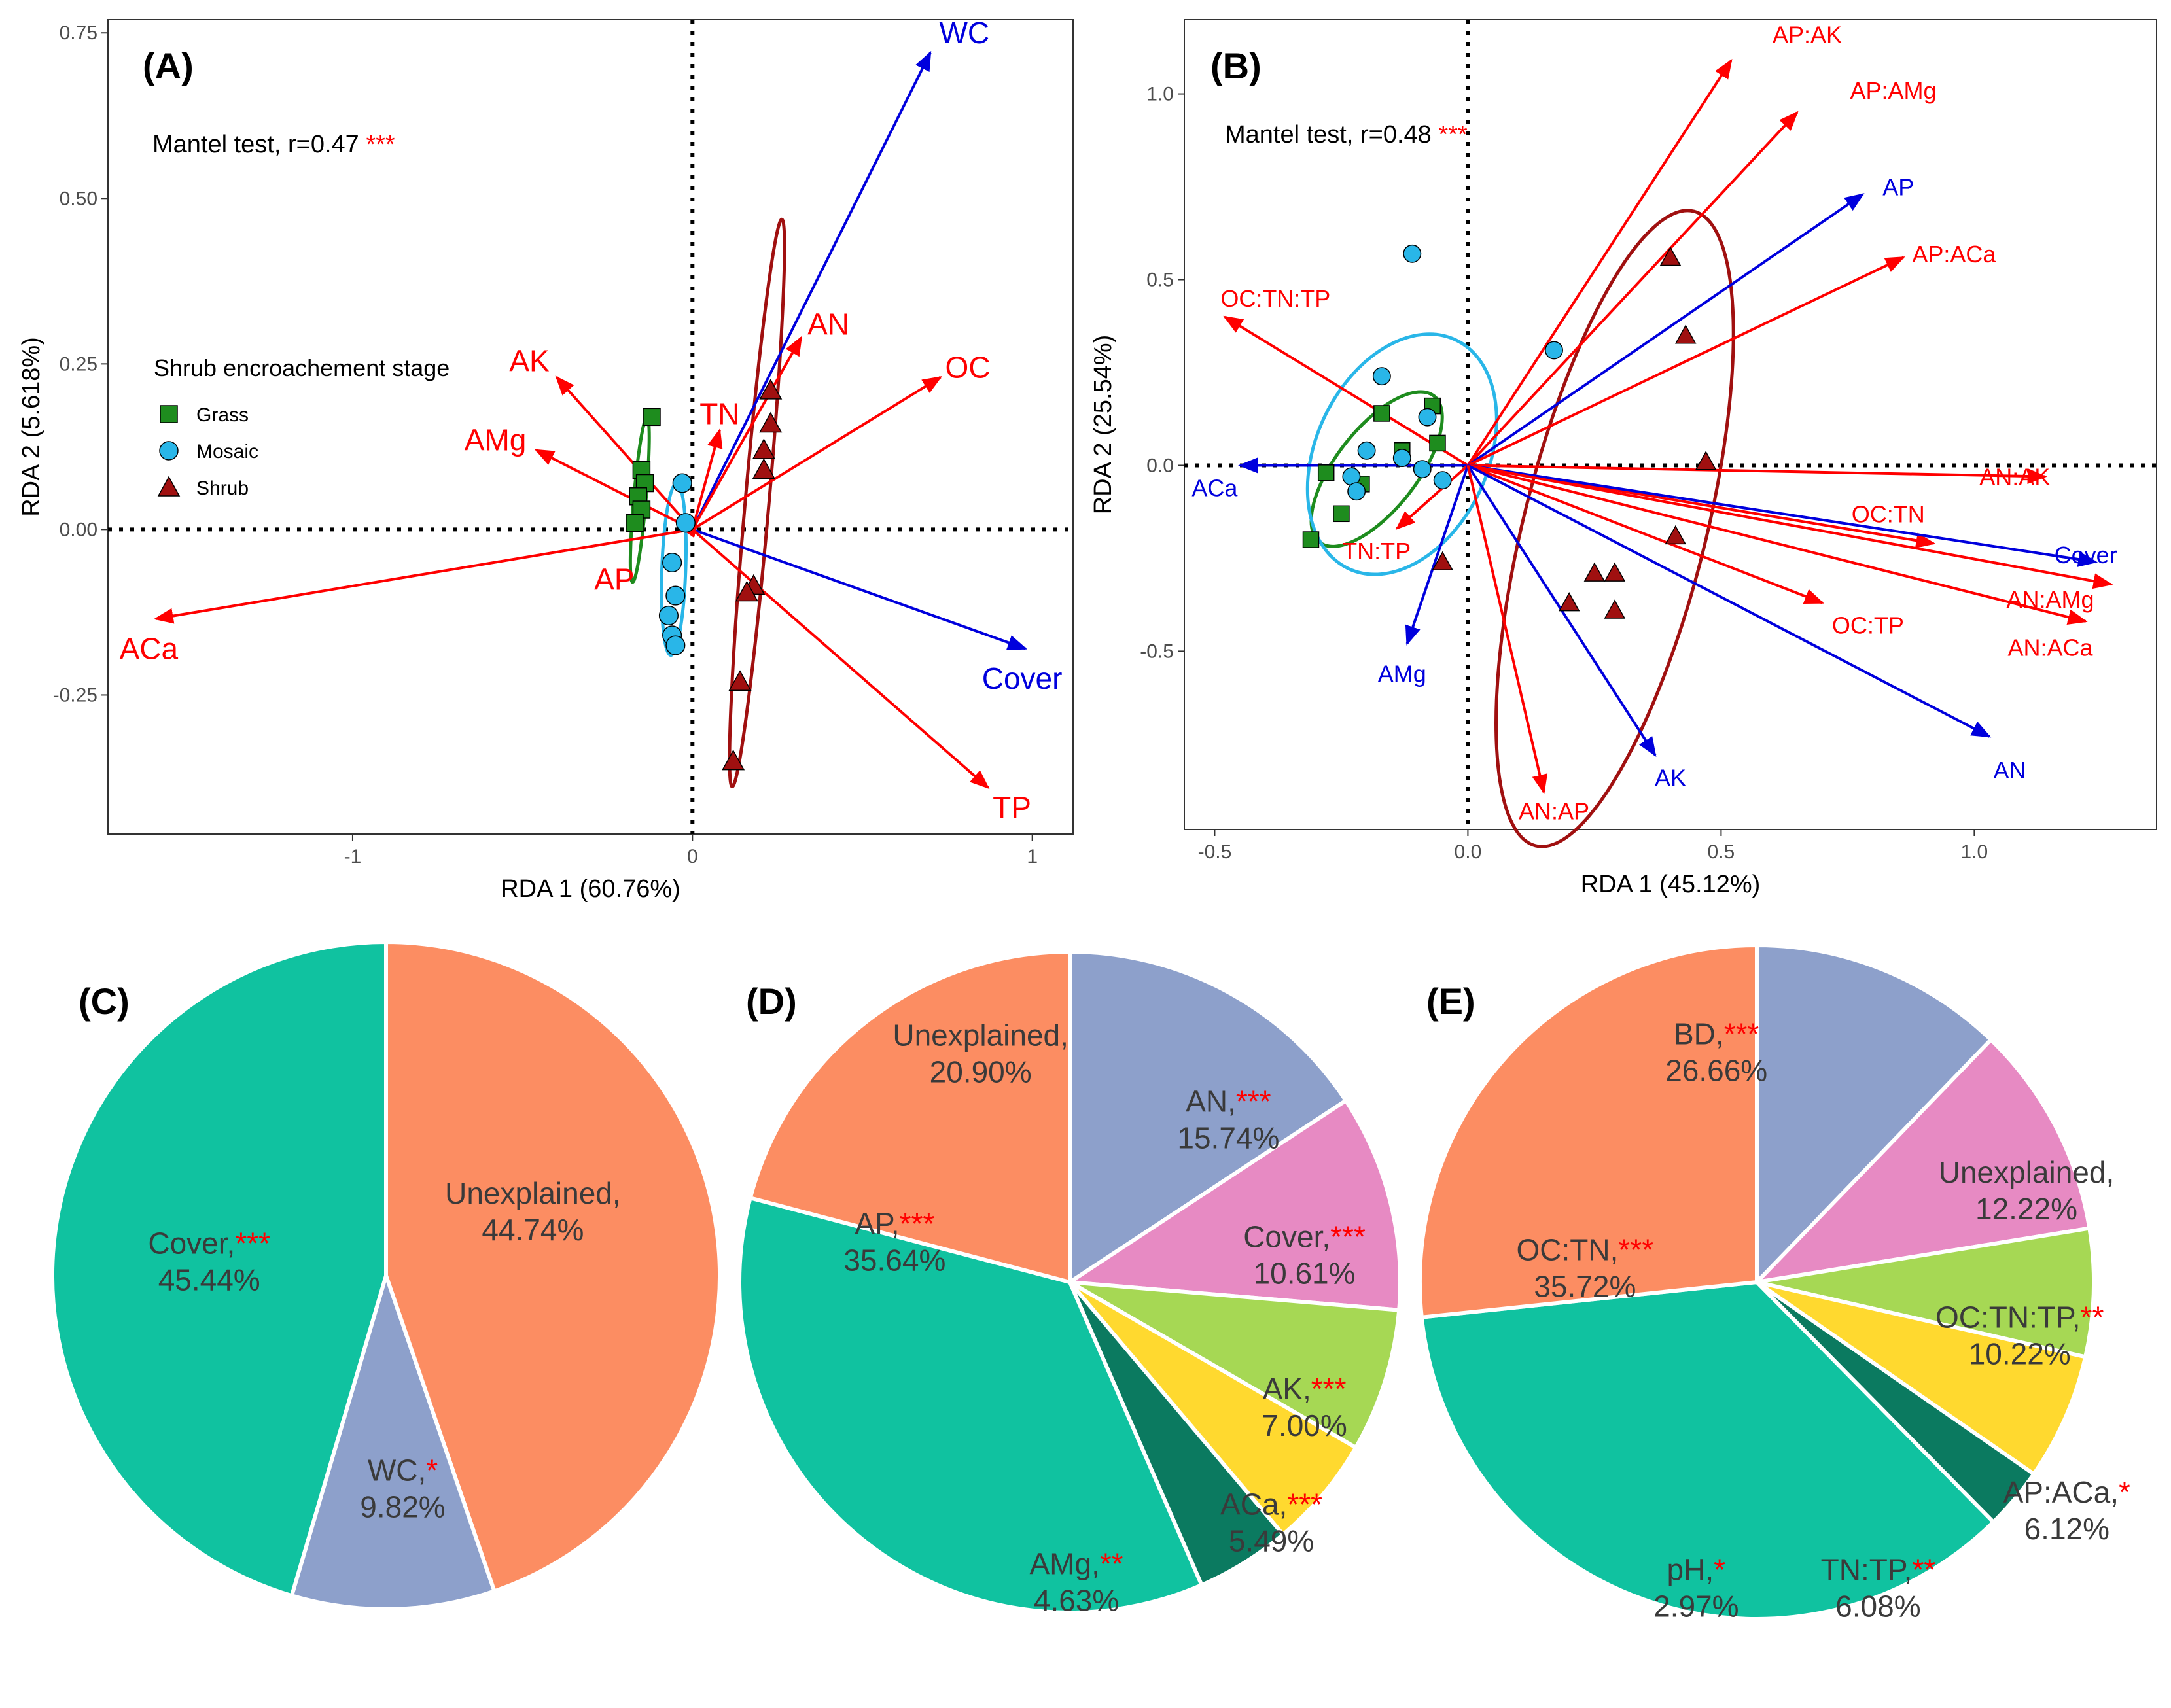 This screenshot has height=1708, width=2171. What do you see at coordinates (1894, 90) in the screenshot?
I see `vector-label: AP:AMg` at bounding box center [1894, 90].